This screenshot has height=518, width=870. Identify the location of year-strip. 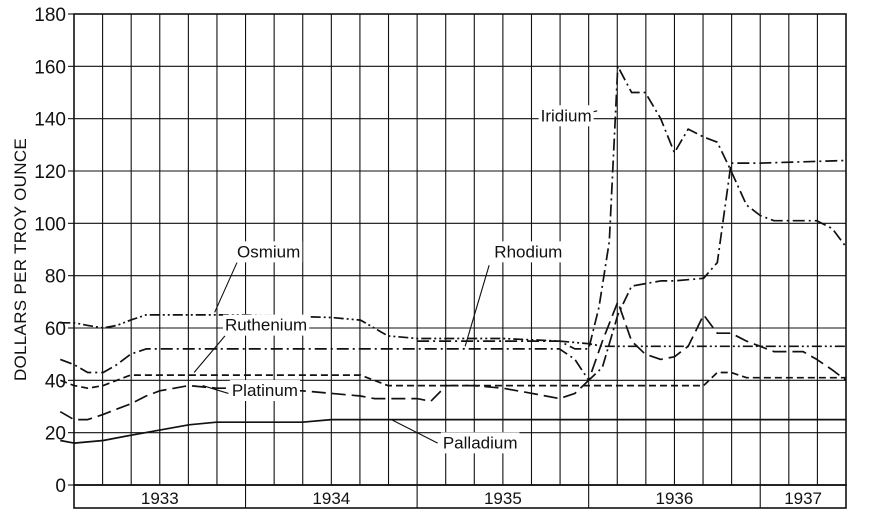
(460, 496).